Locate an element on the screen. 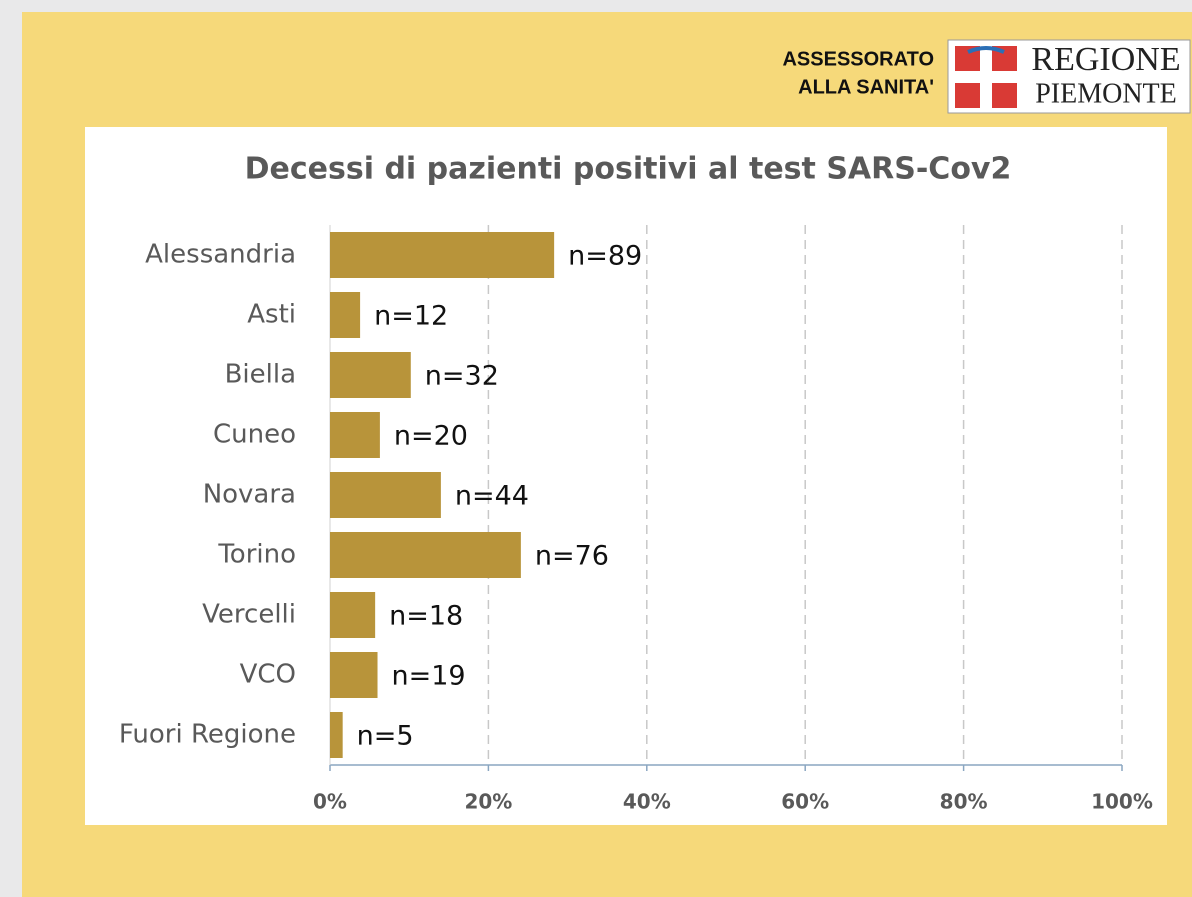  x-tick-label: 40% is located at coordinates (647, 802).